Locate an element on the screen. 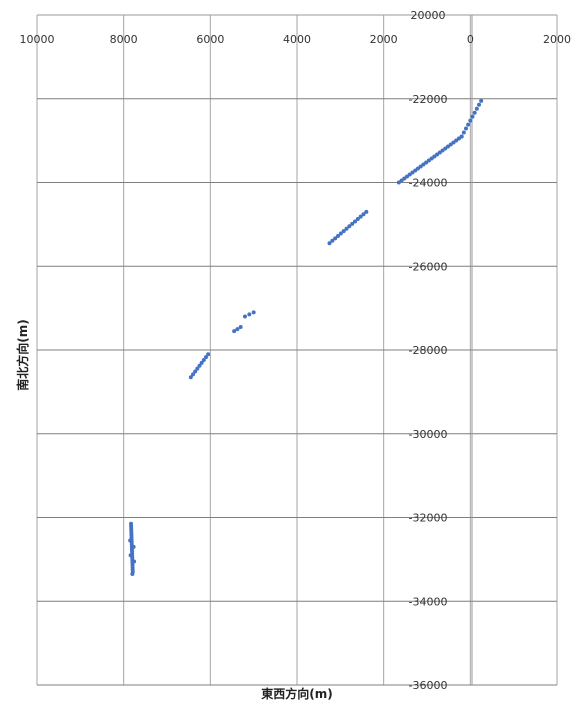 The height and width of the screenshot is (705, 574). x-tick-labels: 10000 8000 6000 4000 2000 0 2000 is located at coordinates (296, 39).